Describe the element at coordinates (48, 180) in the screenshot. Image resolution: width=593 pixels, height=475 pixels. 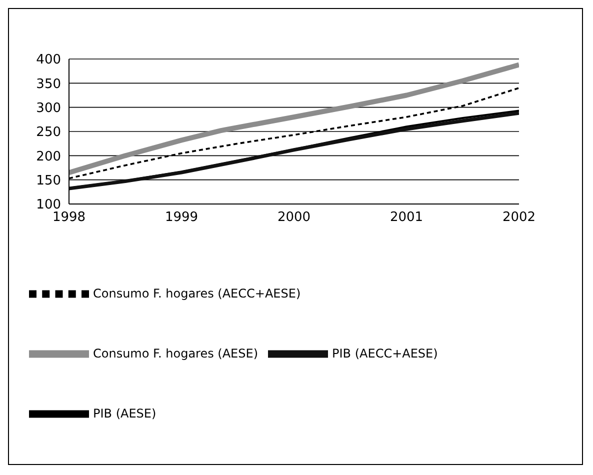
I see `y-tick-label: 150` at that location.